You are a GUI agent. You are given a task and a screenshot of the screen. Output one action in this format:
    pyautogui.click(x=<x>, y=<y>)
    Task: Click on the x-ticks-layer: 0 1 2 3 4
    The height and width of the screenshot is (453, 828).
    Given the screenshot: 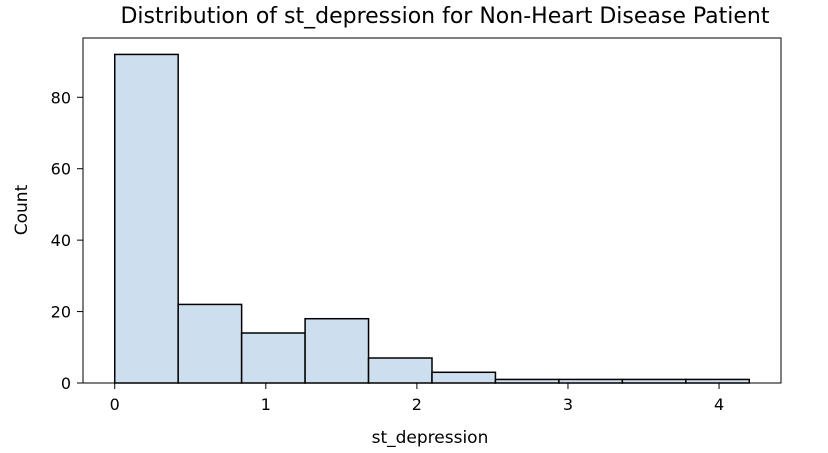 What is the action you would take?
    pyautogui.click(x=417, y=398)
    